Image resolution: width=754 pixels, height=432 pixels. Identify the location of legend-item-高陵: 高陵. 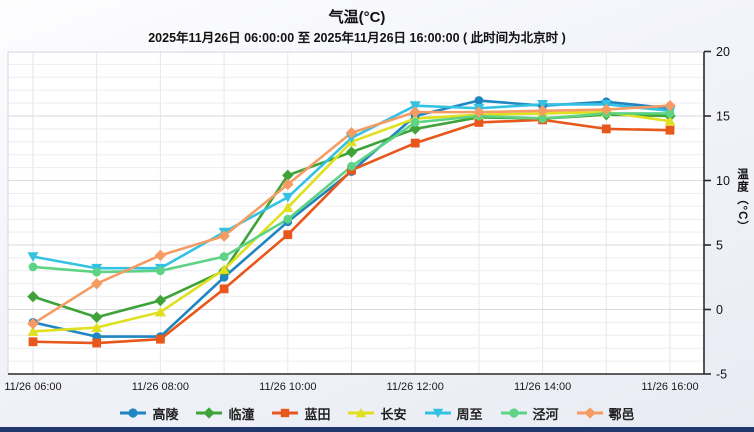
(148, 413).